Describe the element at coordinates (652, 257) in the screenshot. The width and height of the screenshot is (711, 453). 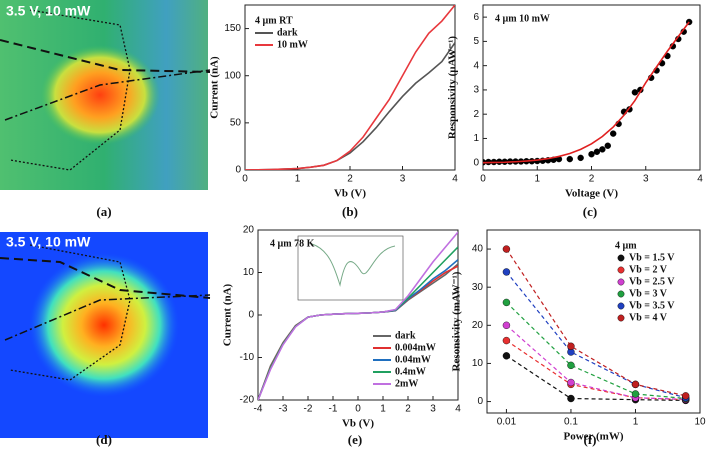
I see `legend-label: Vb = 1.5 V` at that location.